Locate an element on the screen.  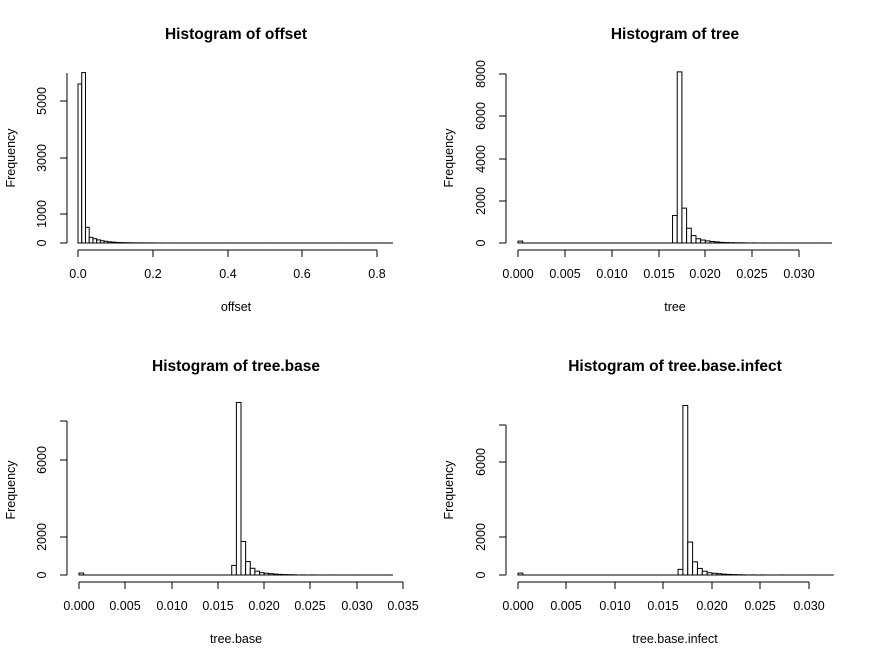
x-axis-label: offset is located at coordinates (236, 307).